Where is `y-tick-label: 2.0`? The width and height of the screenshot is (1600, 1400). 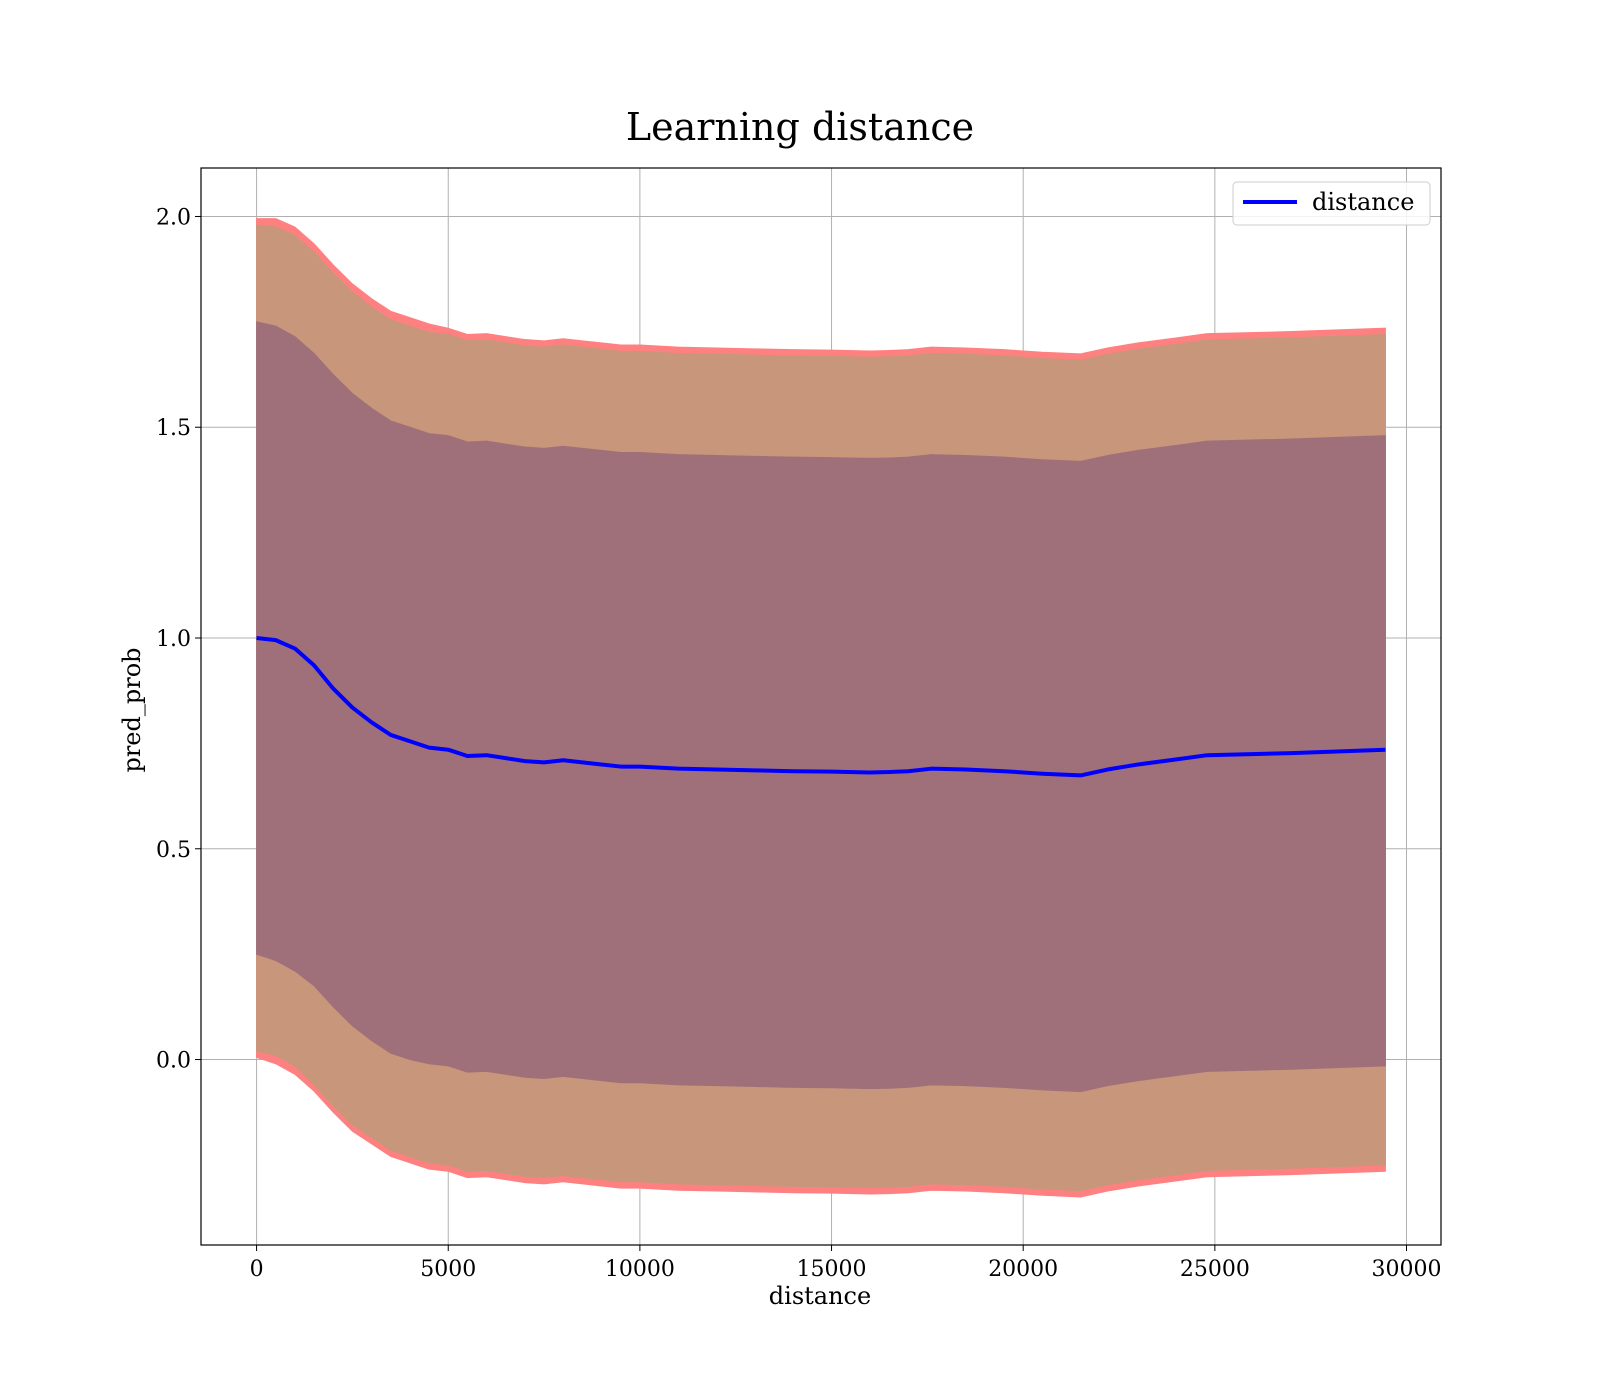
y-tick-label: 2.0 is located at coordinates (173, 217).